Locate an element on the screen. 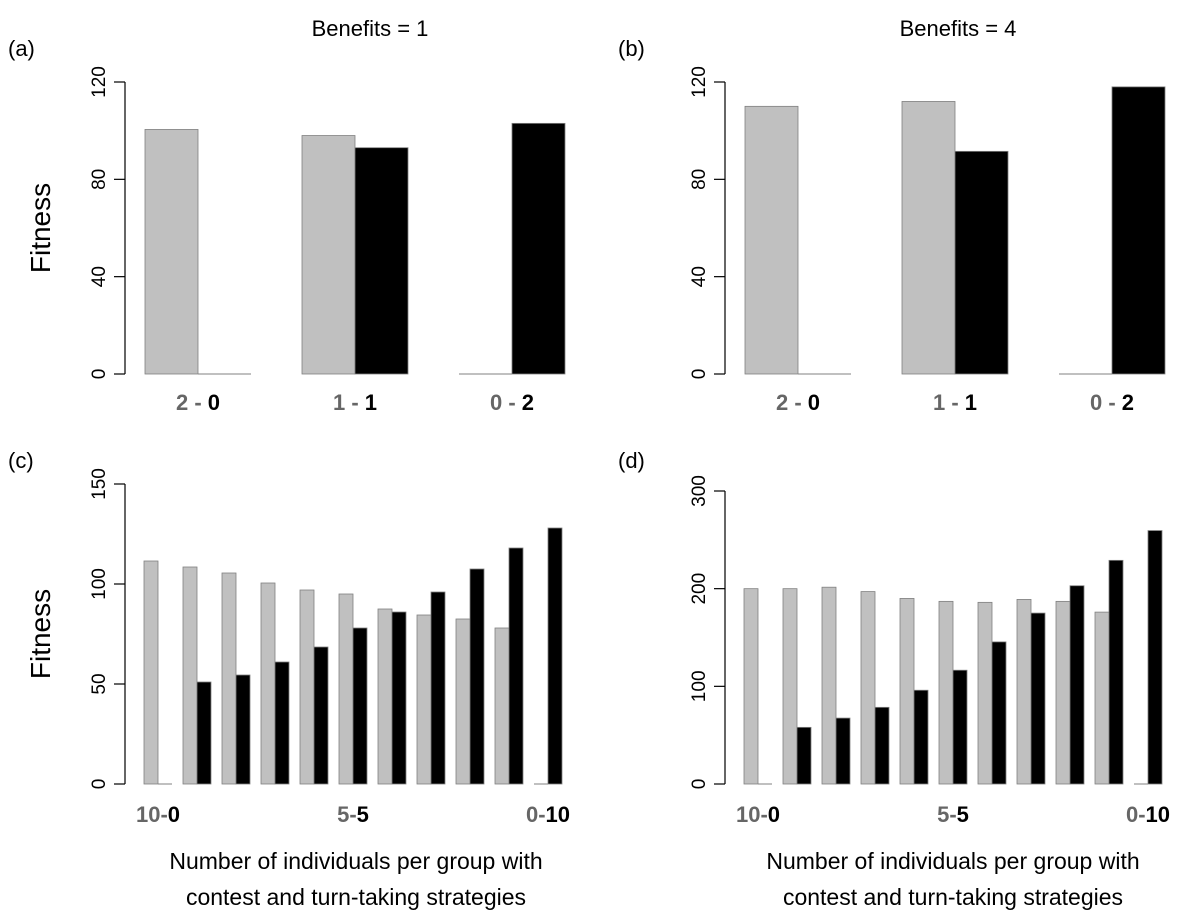 The width and height of the screenshot is (1200, 922). panel-label: (d) is located at coordinates (631, 460).